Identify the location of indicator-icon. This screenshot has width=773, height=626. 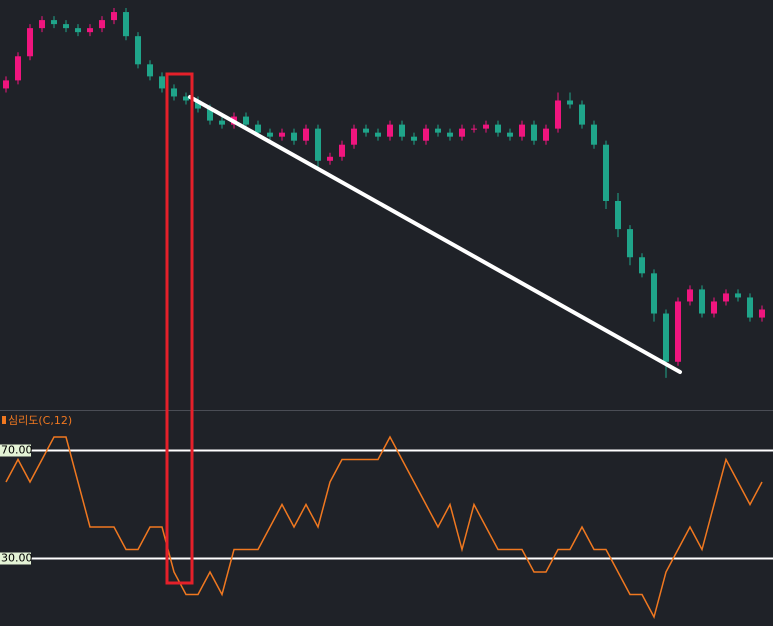
(4, 420).